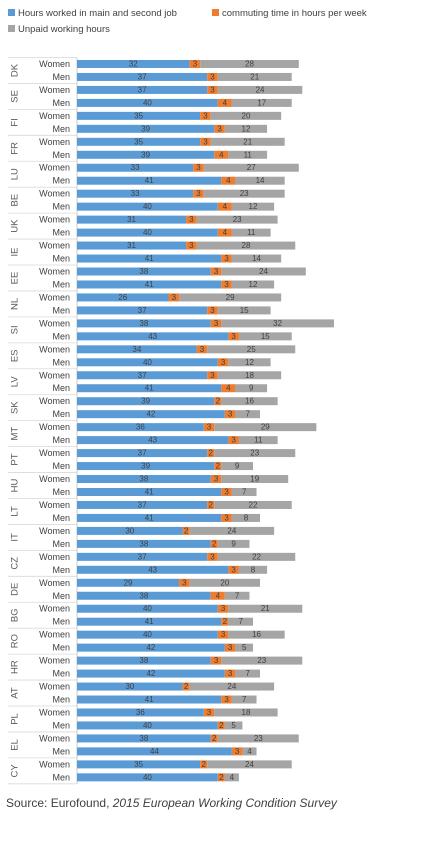  What do you see at coordinates (135, 193) in the screenshot?
I see `data-label: 33` at bounding box center [135, 193].